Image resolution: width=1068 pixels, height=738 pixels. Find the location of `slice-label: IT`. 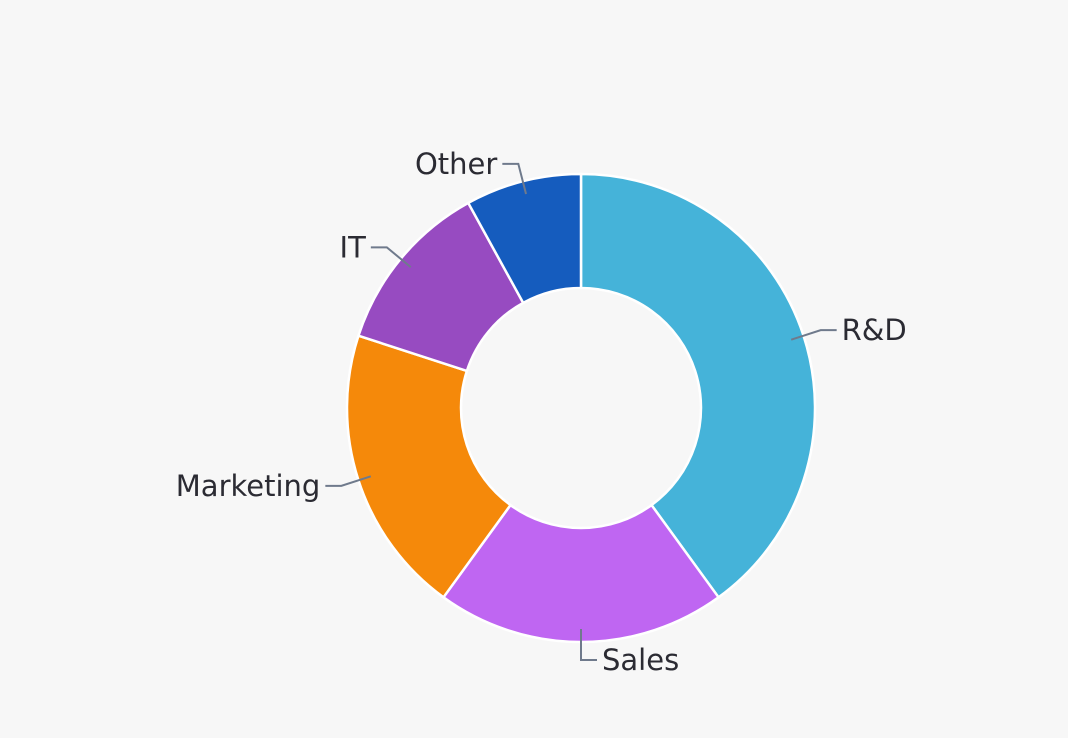

slice-label: IT is located at coordinates (353, 247).